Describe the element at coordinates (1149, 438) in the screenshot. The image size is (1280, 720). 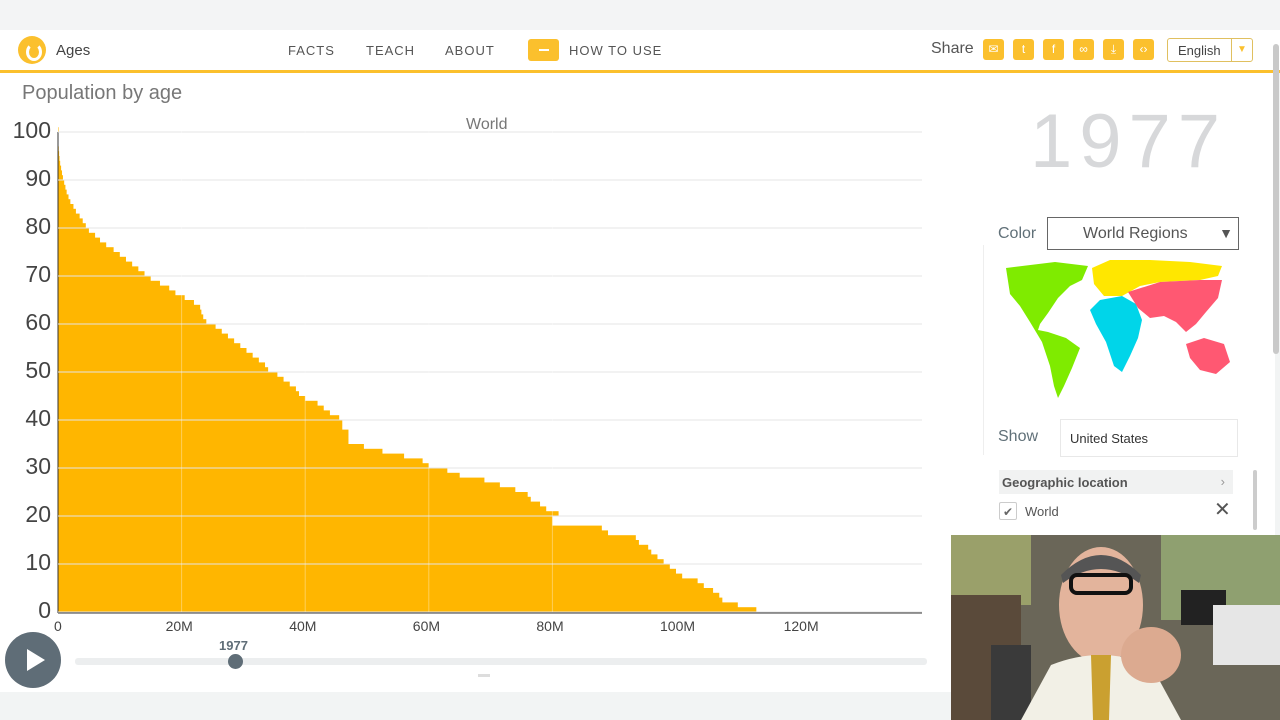
I see `show-search-input` at that location.